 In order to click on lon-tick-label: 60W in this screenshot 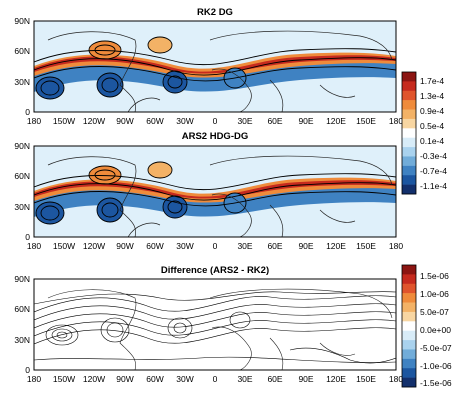, I will do `click(154, 379)`.